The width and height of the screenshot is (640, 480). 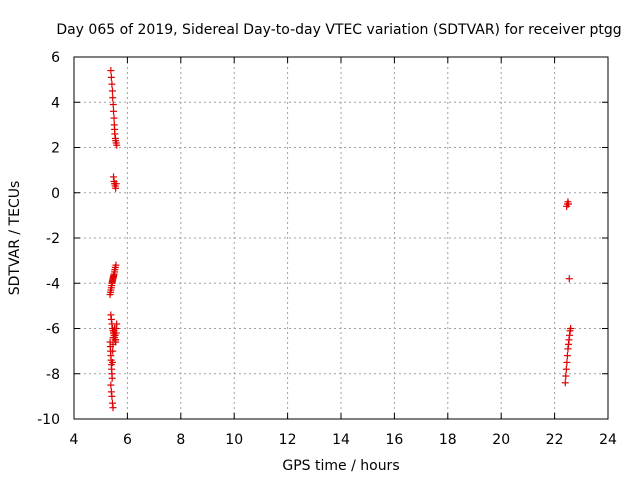 What do you see at coordinates (55, 103) in the screenshot?
I see `y-tick-label: 4` at bounding box center [55, 103].